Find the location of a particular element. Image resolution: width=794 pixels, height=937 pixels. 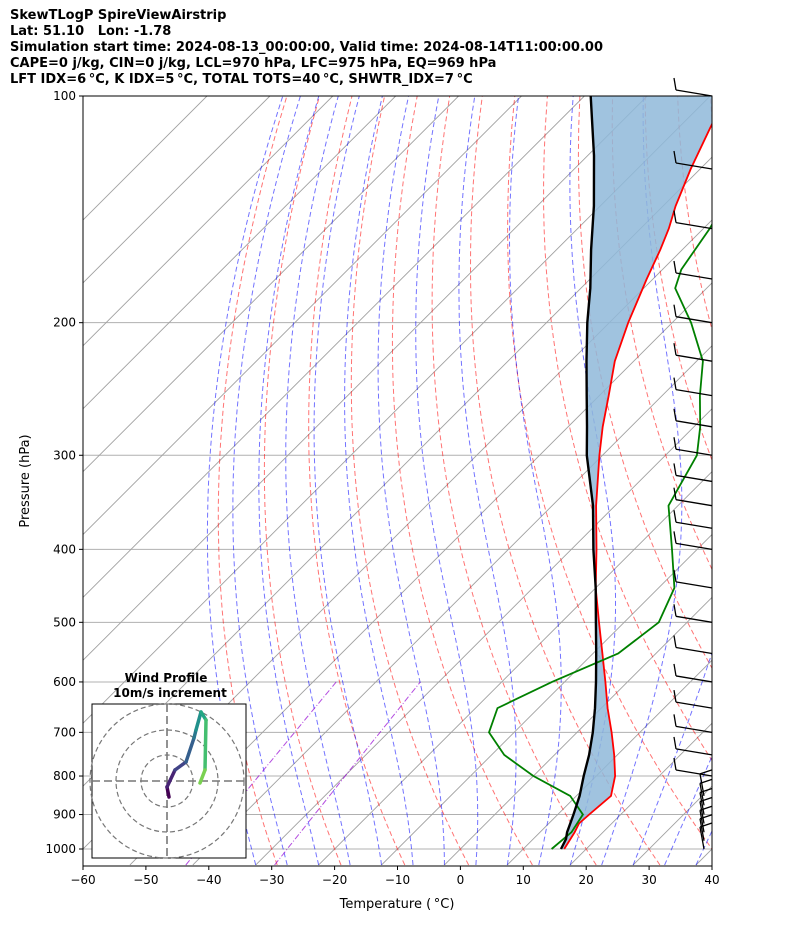

x-tick-label: 30 is located at coordinates (648, 880).